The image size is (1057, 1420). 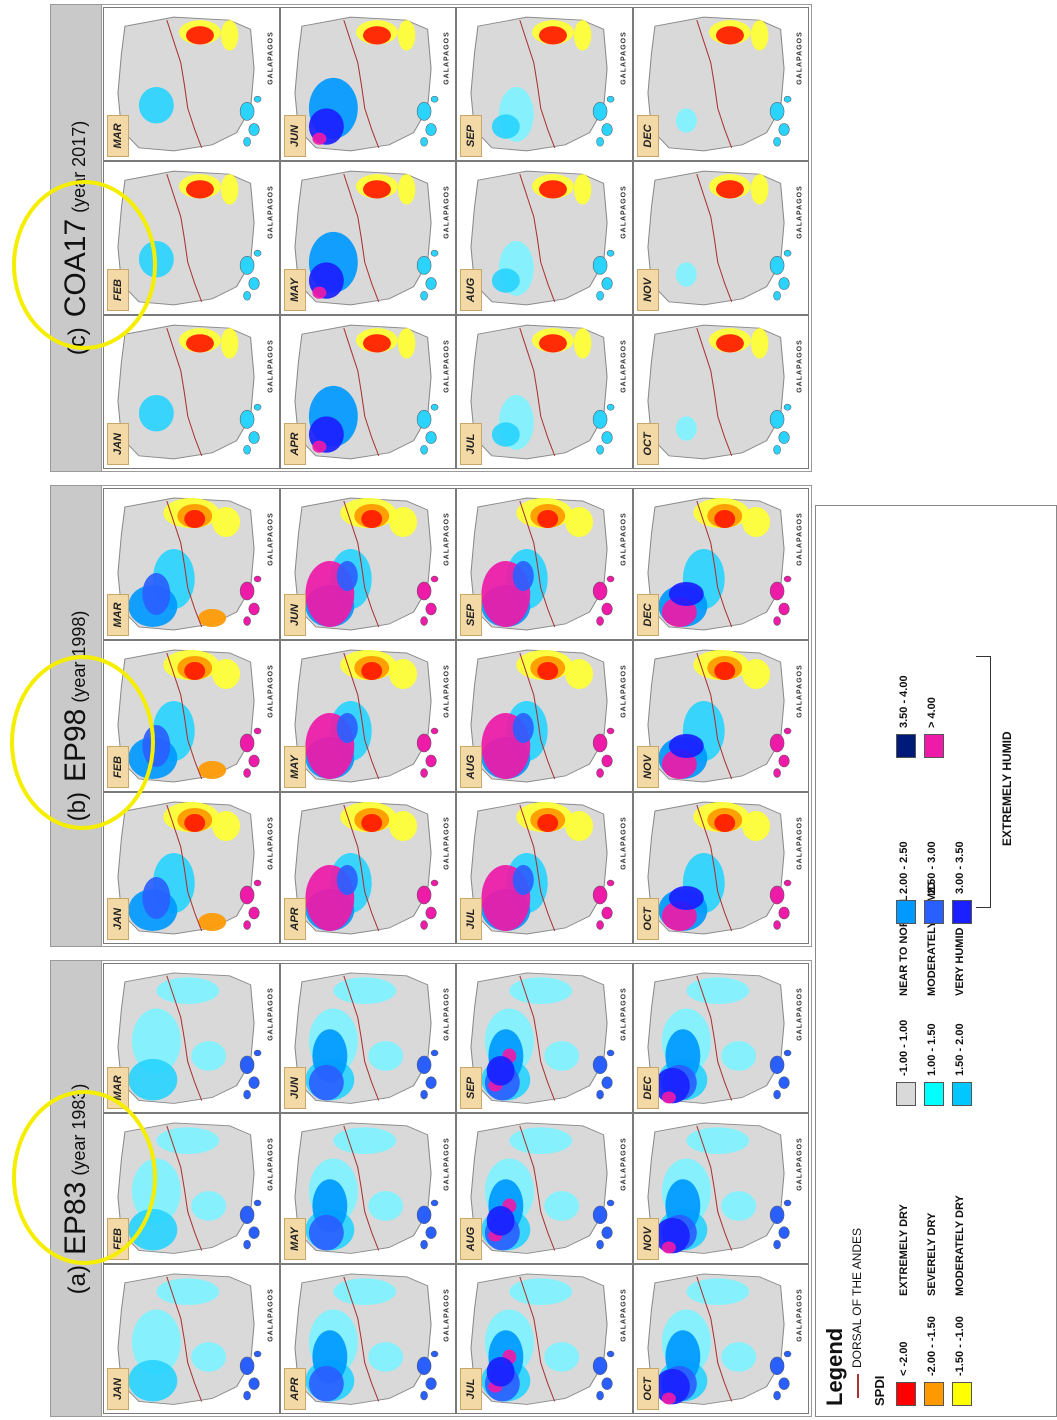 What do you see at coordinates (471, 767) in the screenshot?
I see `month-label: AUG` at bounding box center [471, 767].